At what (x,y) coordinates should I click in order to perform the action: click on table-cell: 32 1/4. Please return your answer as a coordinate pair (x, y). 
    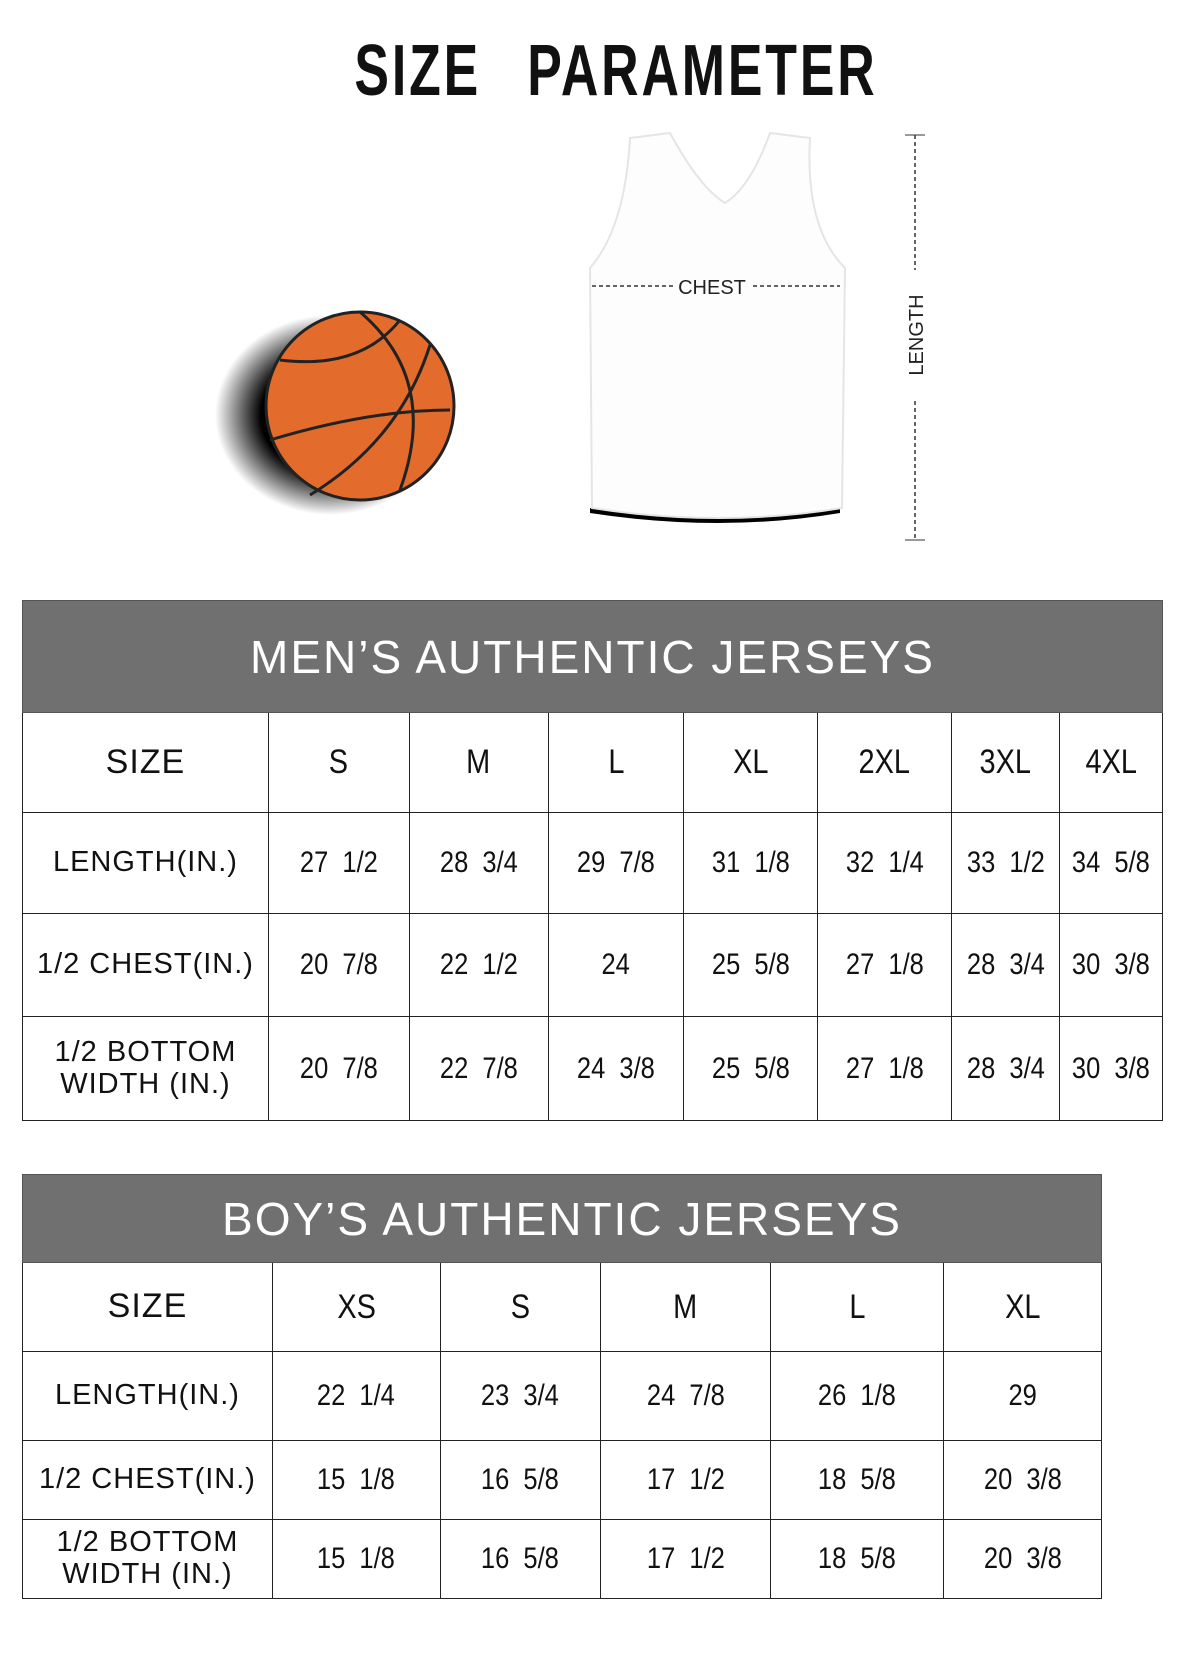
    Looking at the image, I should click on (884, 862).